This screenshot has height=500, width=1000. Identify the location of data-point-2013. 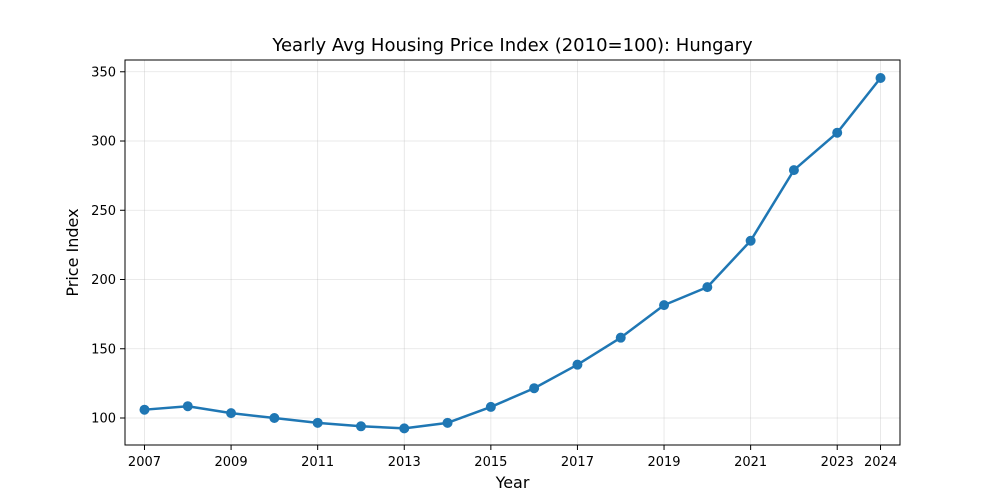
(404, 428).